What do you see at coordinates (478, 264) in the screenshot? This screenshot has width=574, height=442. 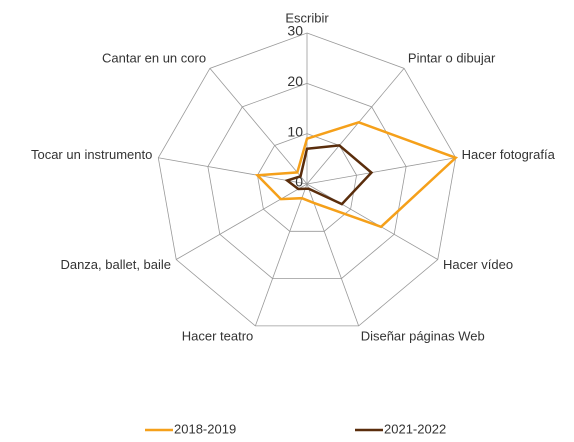 I see `category-label: Hacer vídeo` at bounding box center [478, 264].